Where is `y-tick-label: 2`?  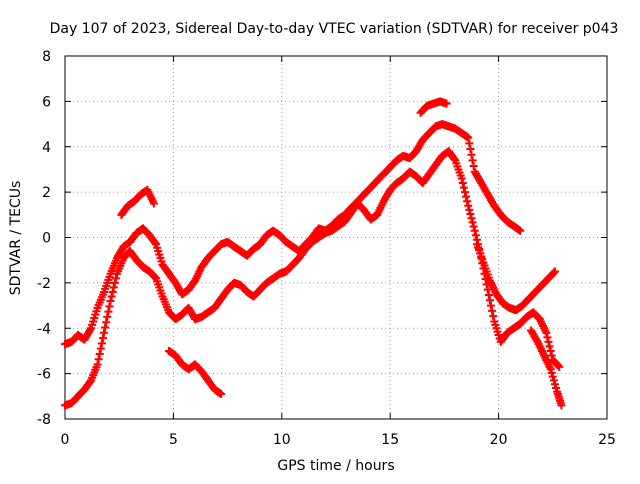 y-tick-label: 2 is located at coordinates (46, 193).